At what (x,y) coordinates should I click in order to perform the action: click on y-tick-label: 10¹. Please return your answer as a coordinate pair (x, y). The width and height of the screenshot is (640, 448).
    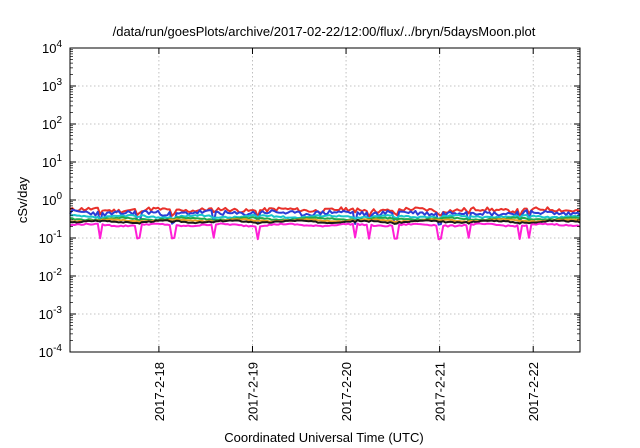
    Looking at the image, I should click on (52, 161).